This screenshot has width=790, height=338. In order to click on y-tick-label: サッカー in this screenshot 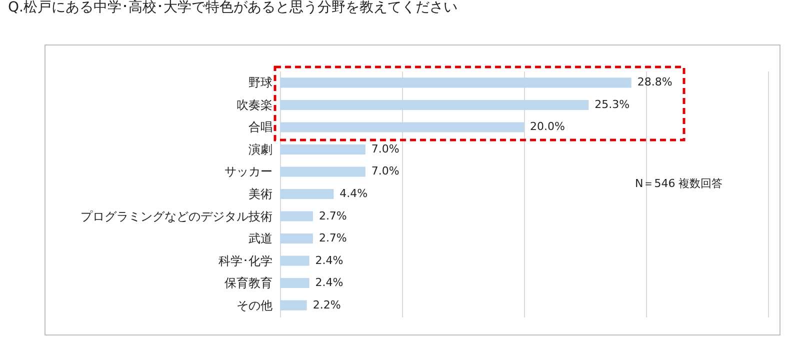, I will do `click(248, 171)`.